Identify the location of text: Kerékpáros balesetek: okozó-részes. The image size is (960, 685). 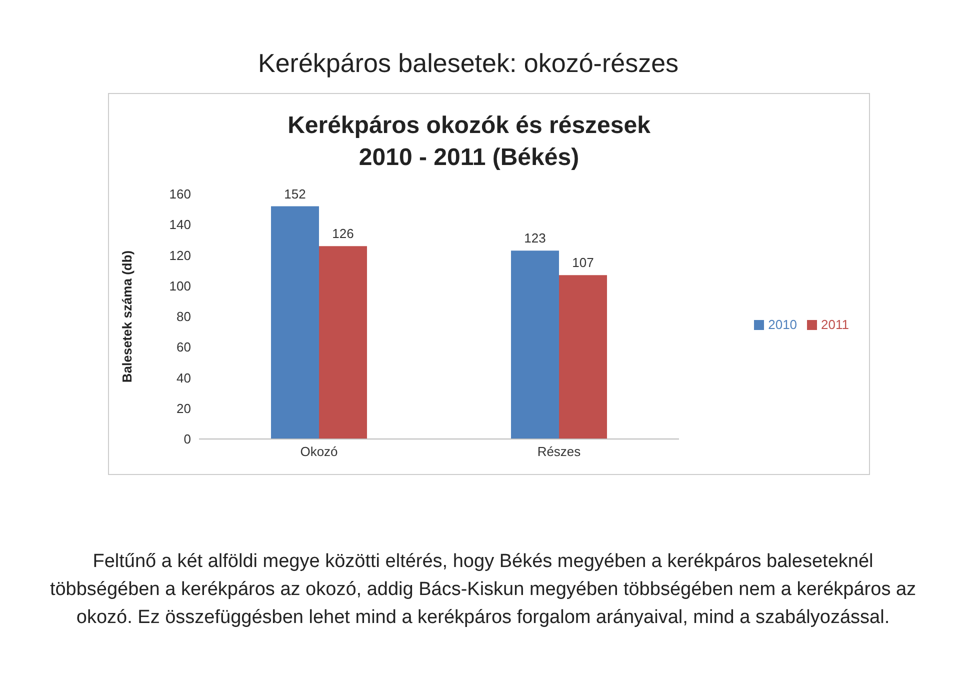
(468, 63).